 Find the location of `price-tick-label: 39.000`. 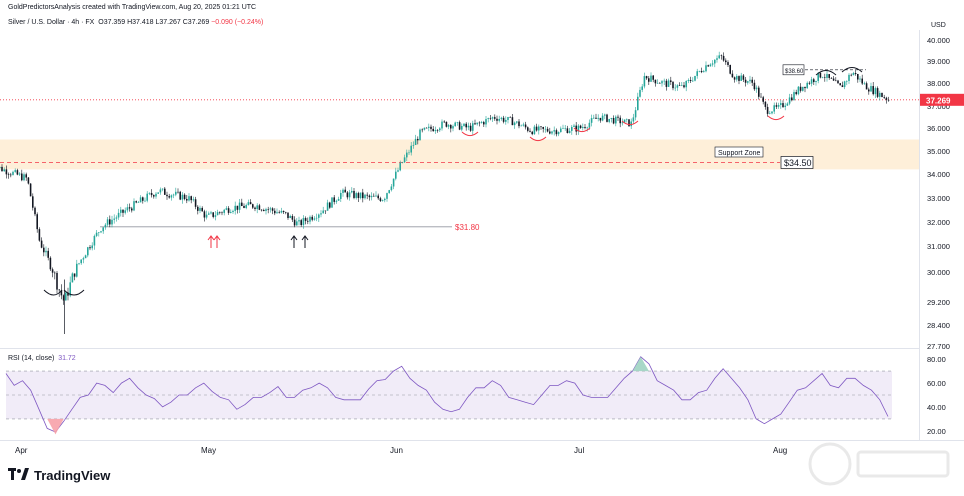

price-tick-label: 39.000 is located at coordinates (938, 61).